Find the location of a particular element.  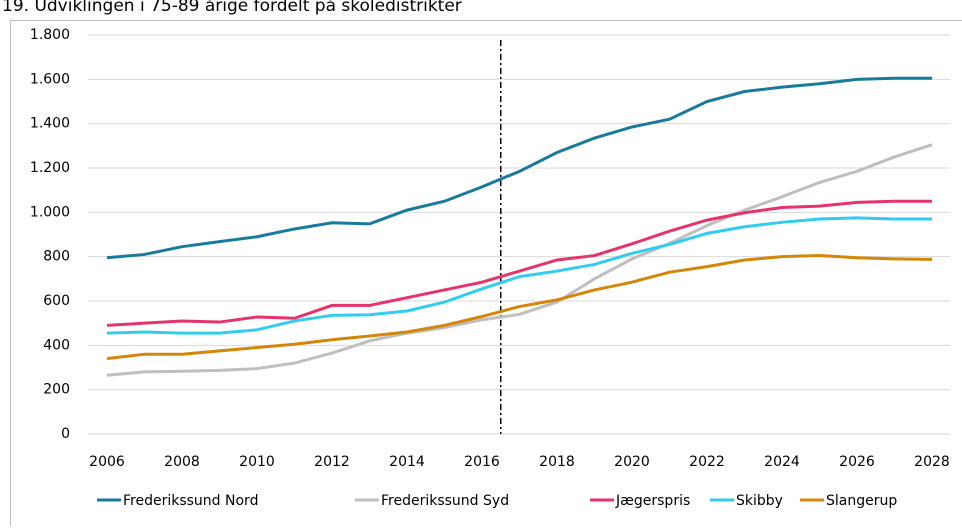

legend-label: Frederikssund Nord is located at coordinates (190, 501).